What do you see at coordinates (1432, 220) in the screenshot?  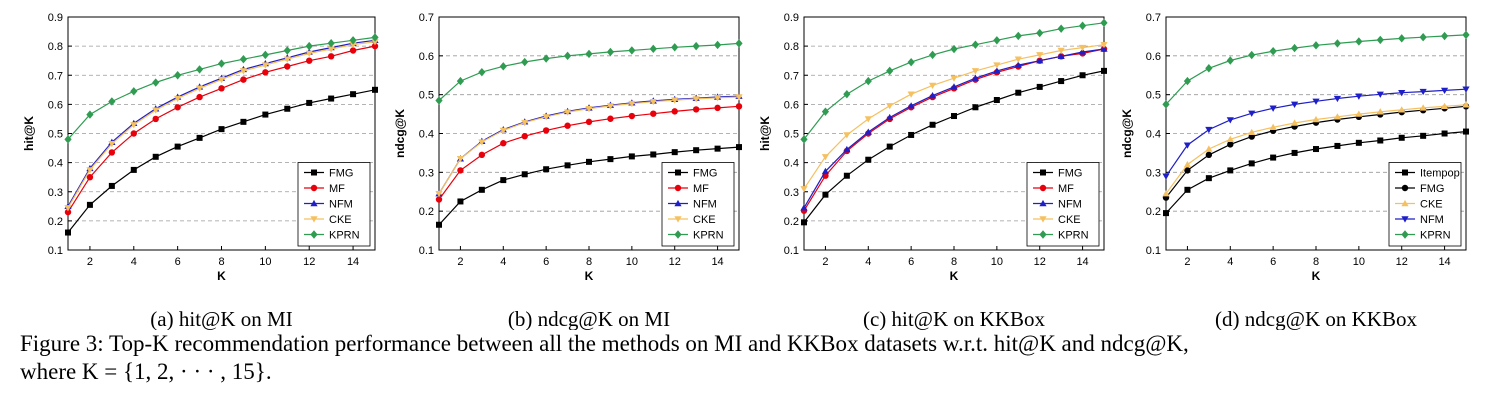 I see `legend-entry: NFM` at bounding box center [1432, 220].